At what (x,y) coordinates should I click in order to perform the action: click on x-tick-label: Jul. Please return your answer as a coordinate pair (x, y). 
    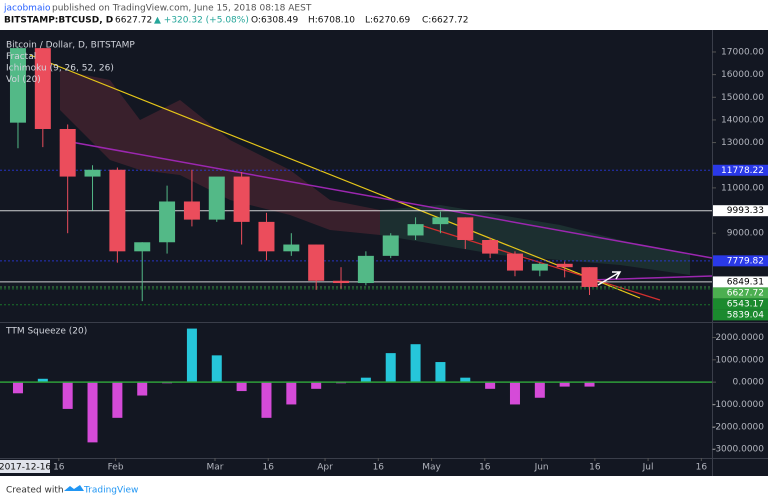
    Looking at the image, I should click on (648, 468).